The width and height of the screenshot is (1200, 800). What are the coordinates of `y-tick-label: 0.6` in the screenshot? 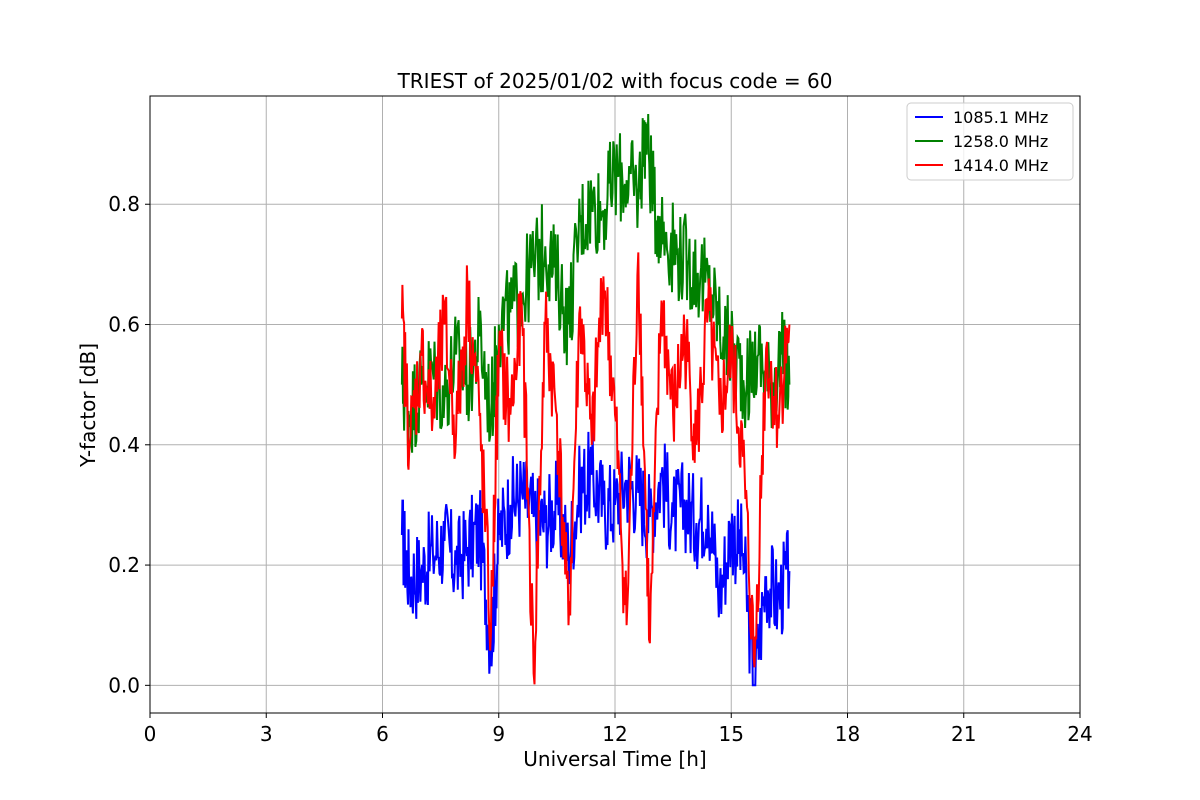 It's located at (124, 325).